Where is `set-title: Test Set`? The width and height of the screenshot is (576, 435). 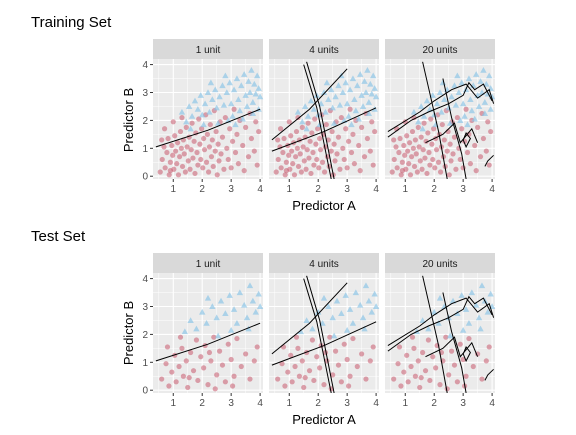
set-title: Test Set is located at coordinates (58, 236).